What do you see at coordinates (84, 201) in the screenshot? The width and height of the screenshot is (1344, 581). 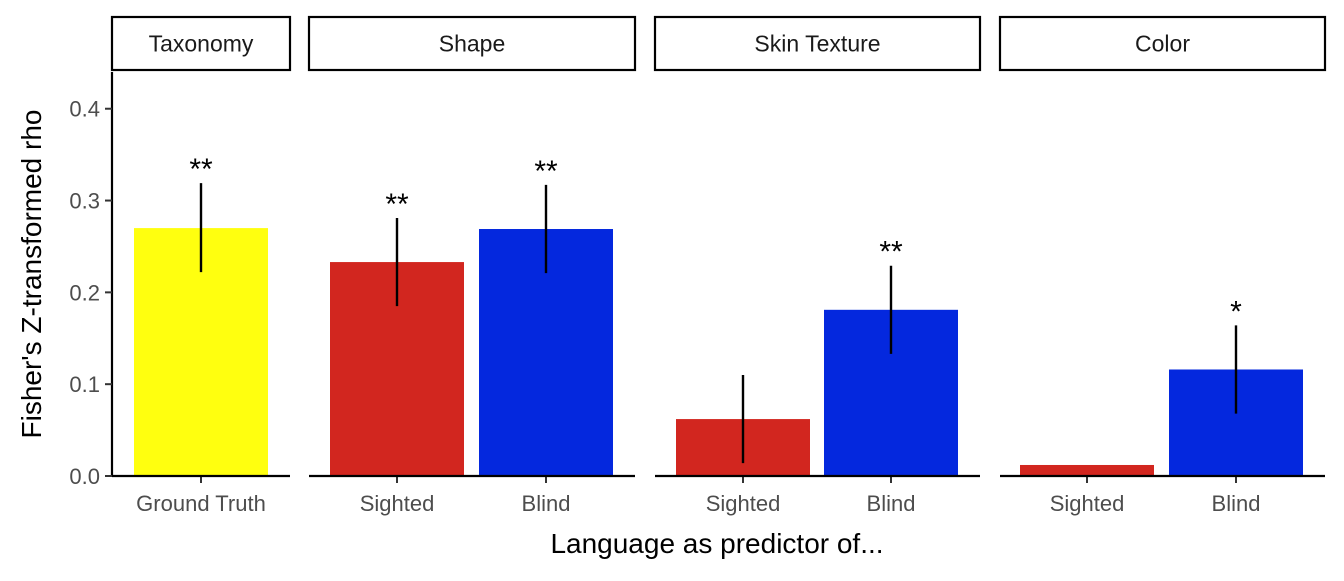 I see `y-tick-label: 0.3` at bounding box center [84, 201].